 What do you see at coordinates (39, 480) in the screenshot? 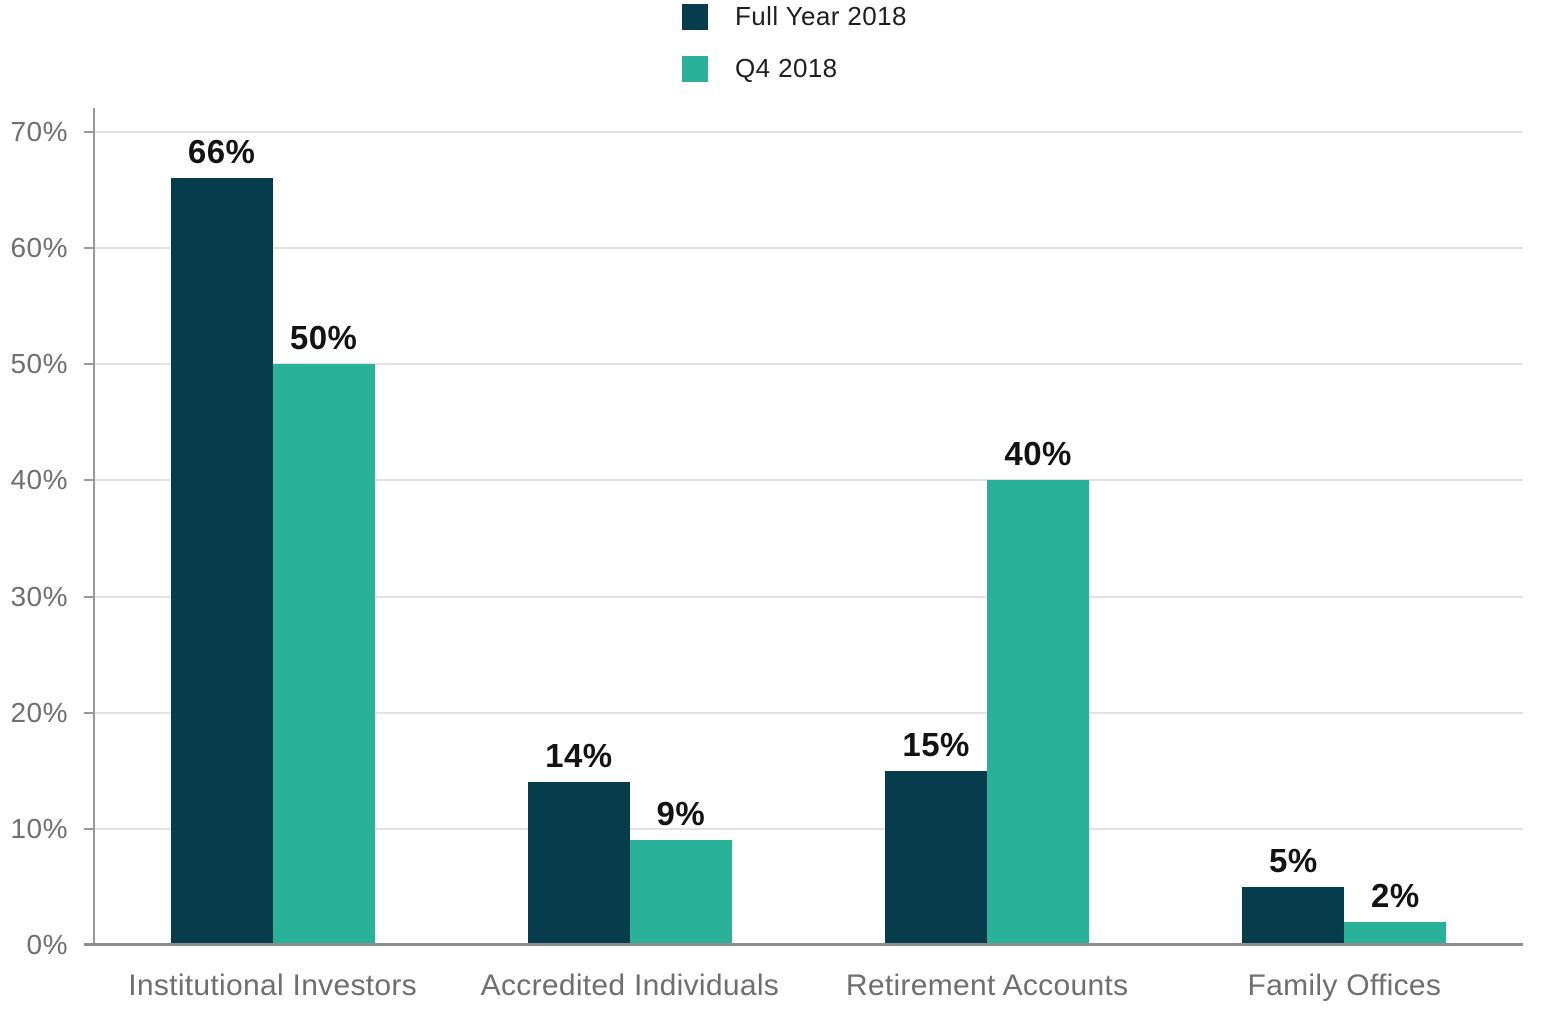
I see `y-axis-label-40: 40%` at bounding box center [39, 480].